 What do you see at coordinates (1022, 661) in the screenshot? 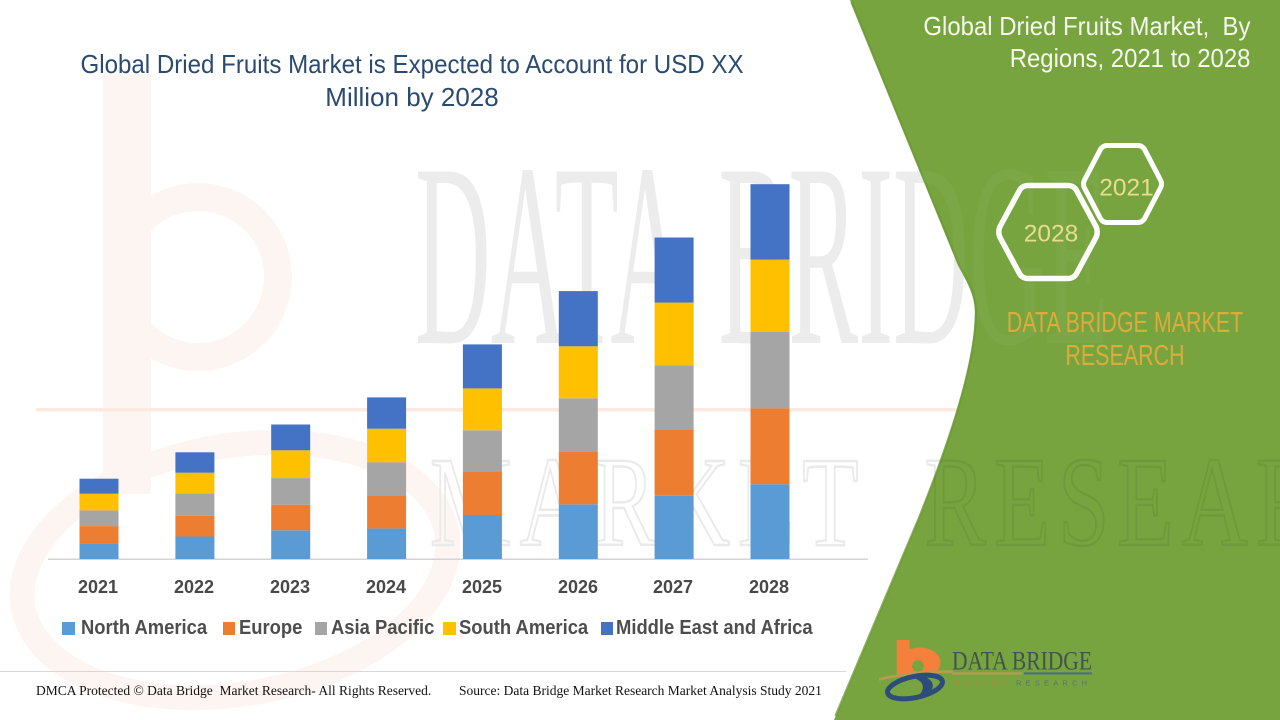
I see `svg-text: DATA BRIDGE` at bounding box center [1022, 661].